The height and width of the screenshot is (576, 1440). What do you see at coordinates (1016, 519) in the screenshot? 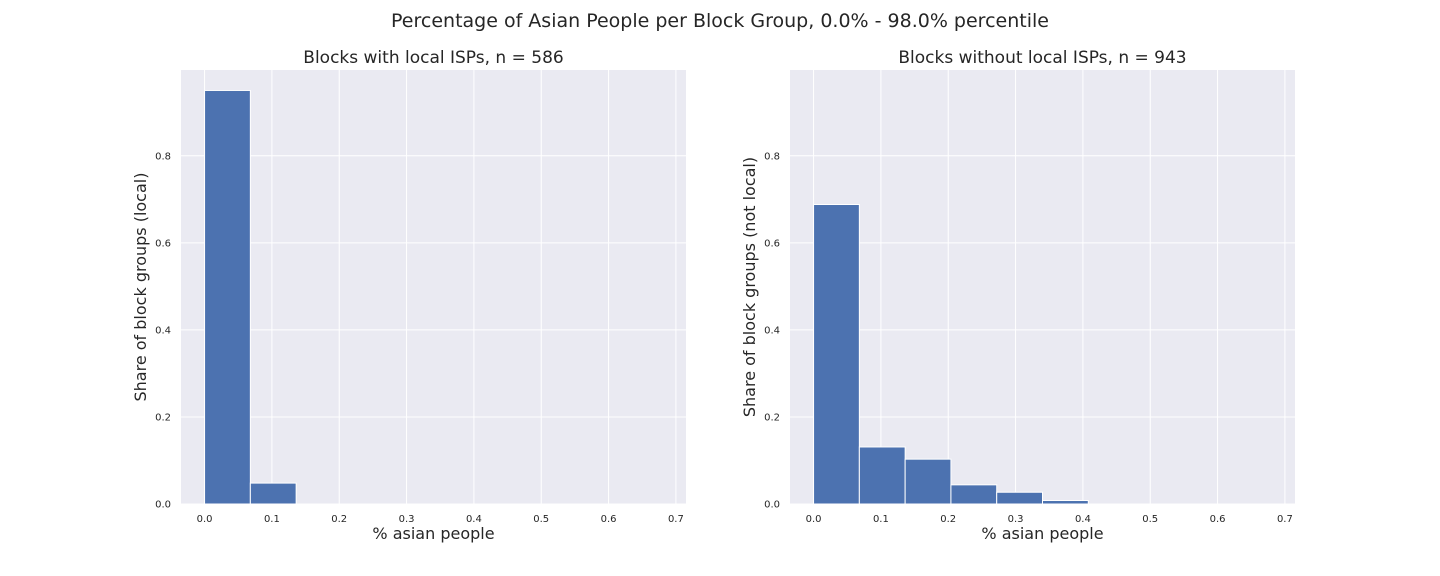
I see `x-tick-label-not-local-3: 0.3` at bounding box center [1016, 519].